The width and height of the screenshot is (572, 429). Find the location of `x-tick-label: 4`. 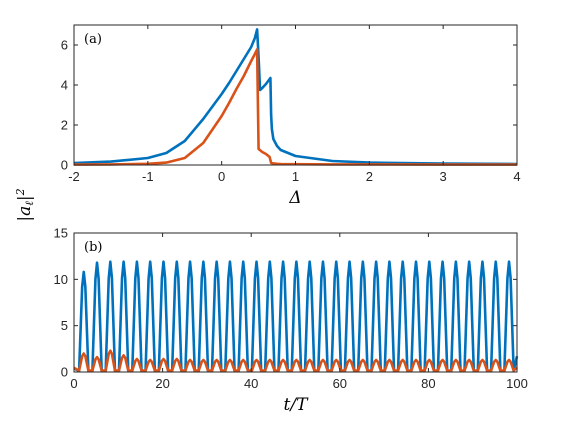

x-tick-label: 4 is located at coordinates (516, 176).